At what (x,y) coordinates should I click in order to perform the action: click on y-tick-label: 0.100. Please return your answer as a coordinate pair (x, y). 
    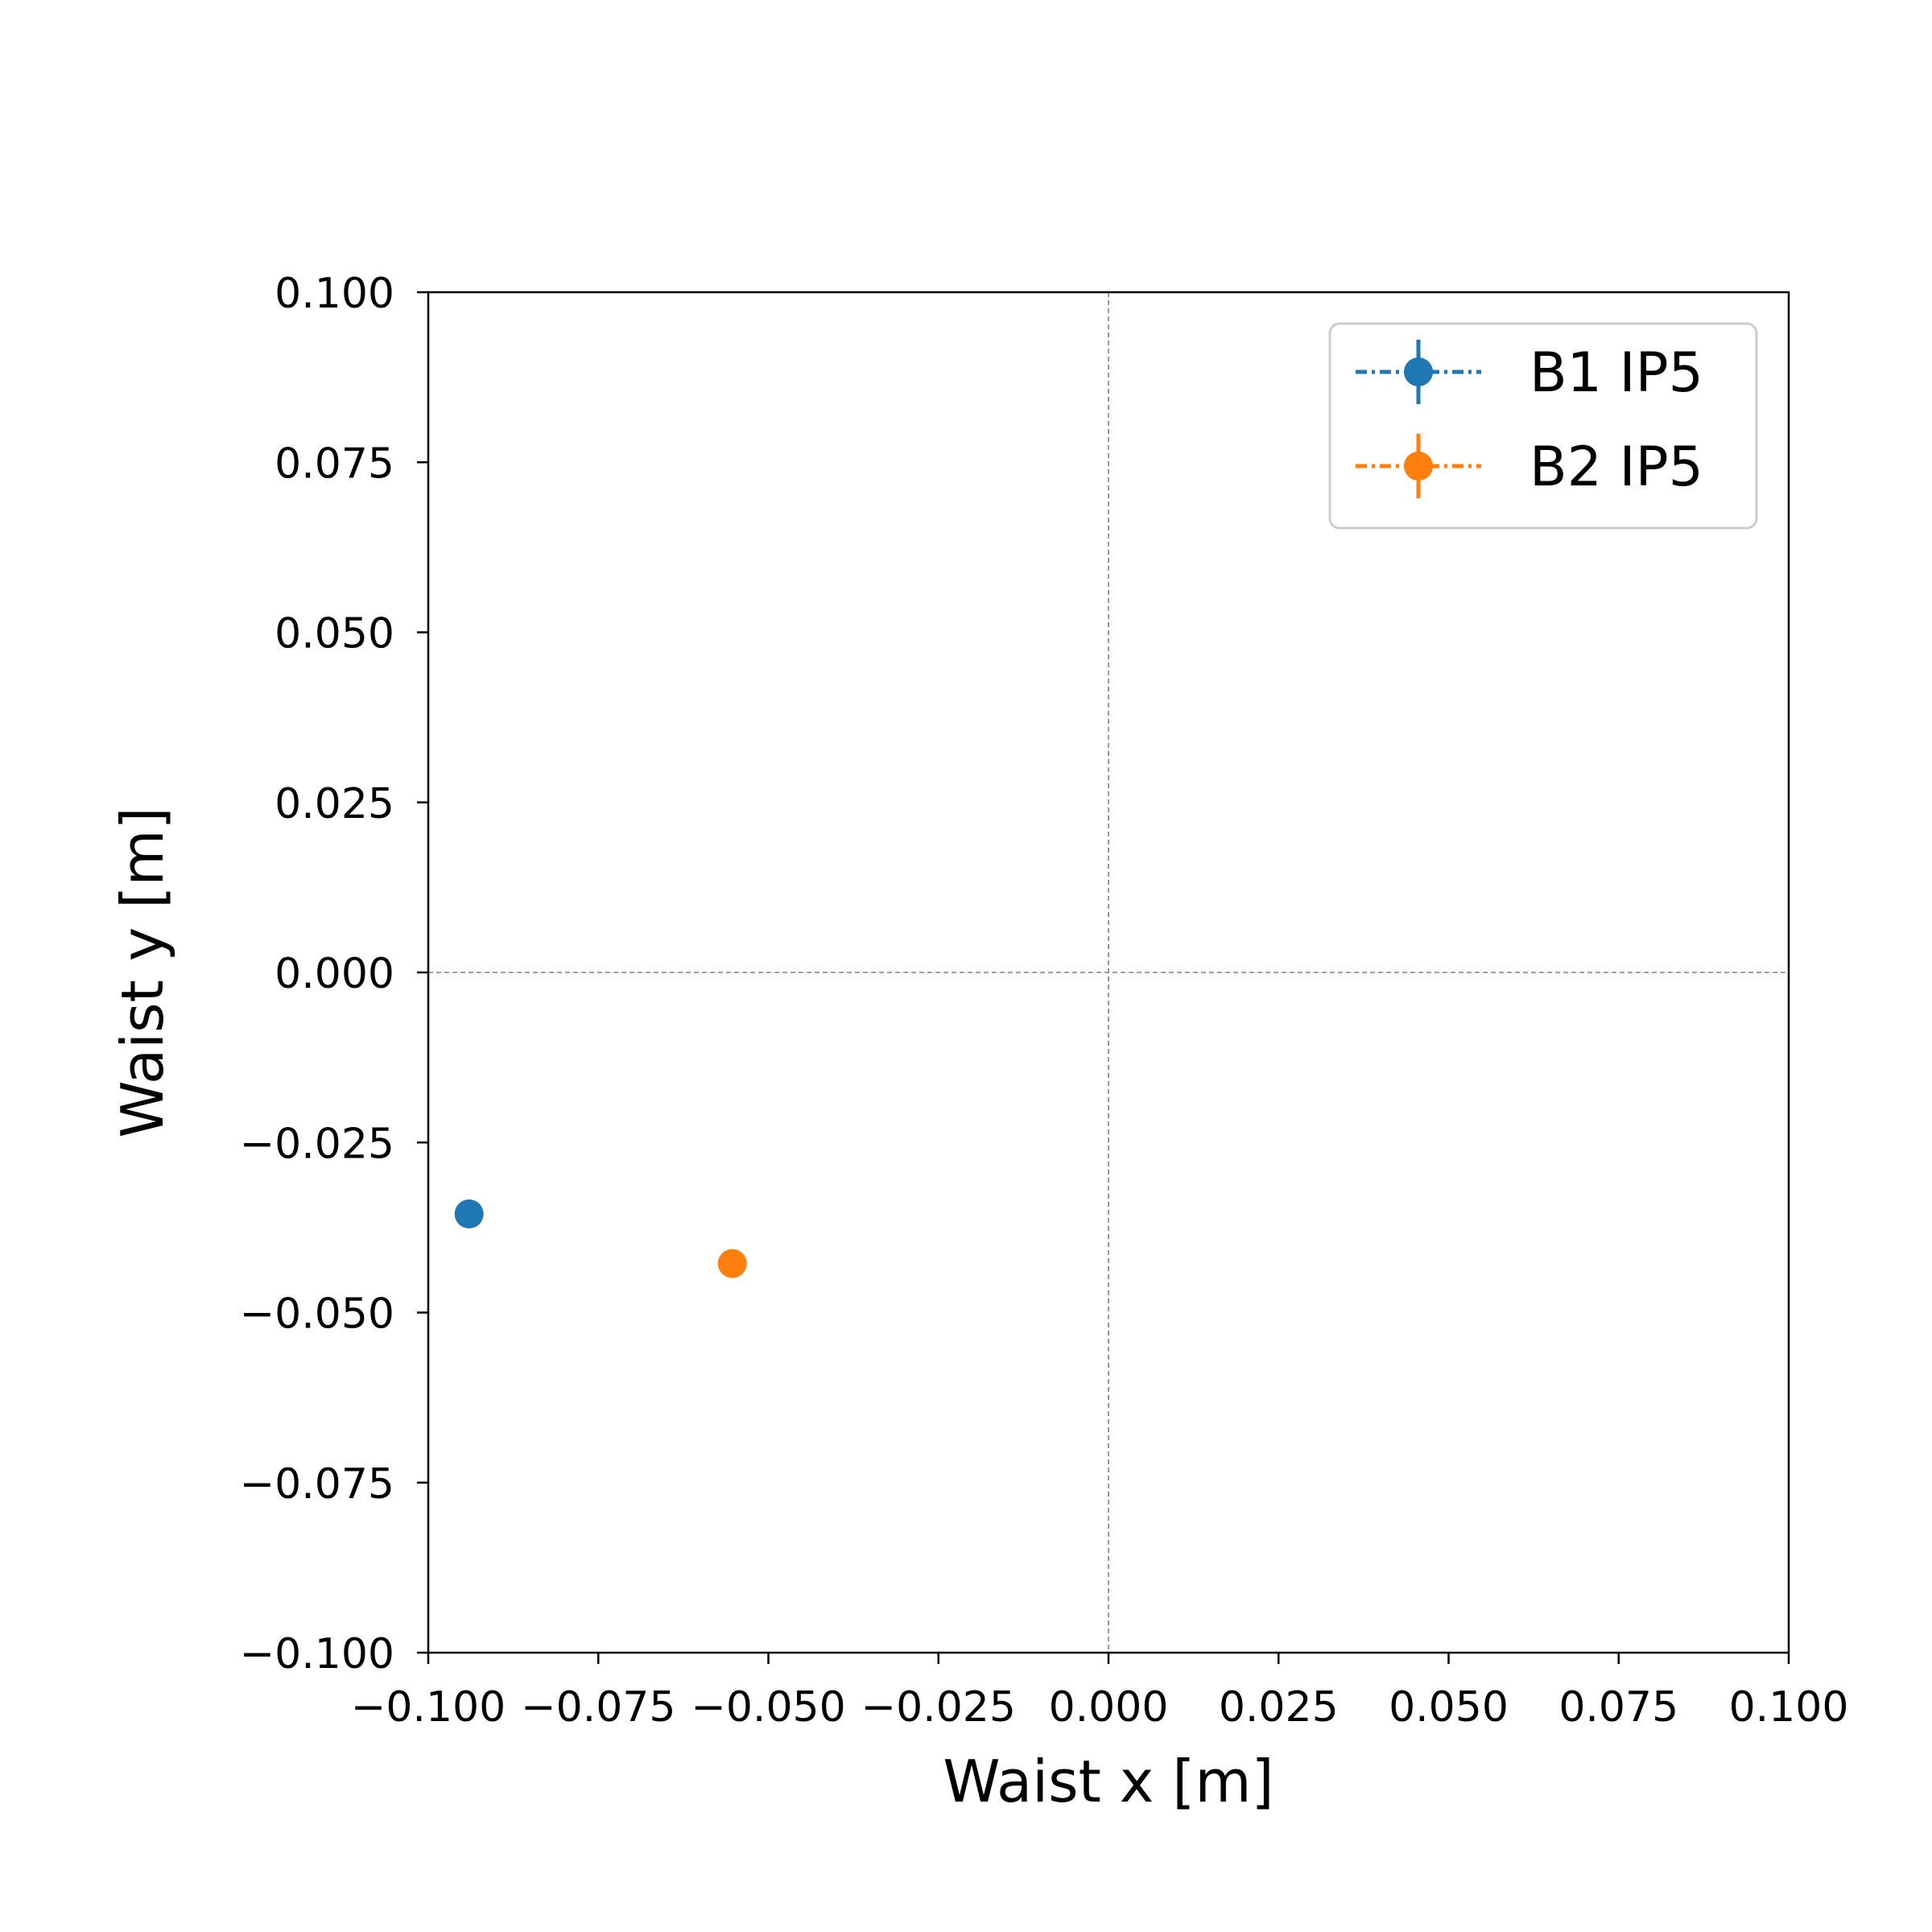
    Looking at the image, I should click on (334, 294).